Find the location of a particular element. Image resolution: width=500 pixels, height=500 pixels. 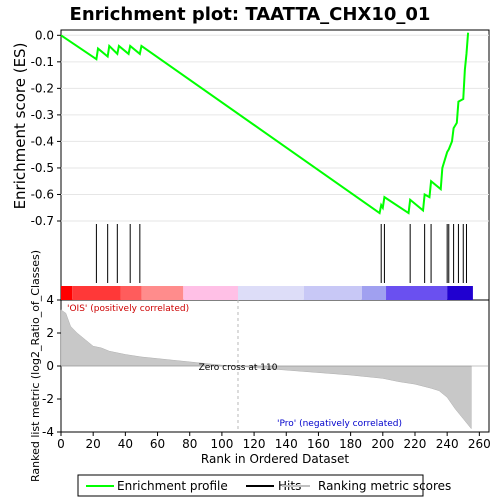

x-tick-label: 180 is located at coordinates (350, 444).